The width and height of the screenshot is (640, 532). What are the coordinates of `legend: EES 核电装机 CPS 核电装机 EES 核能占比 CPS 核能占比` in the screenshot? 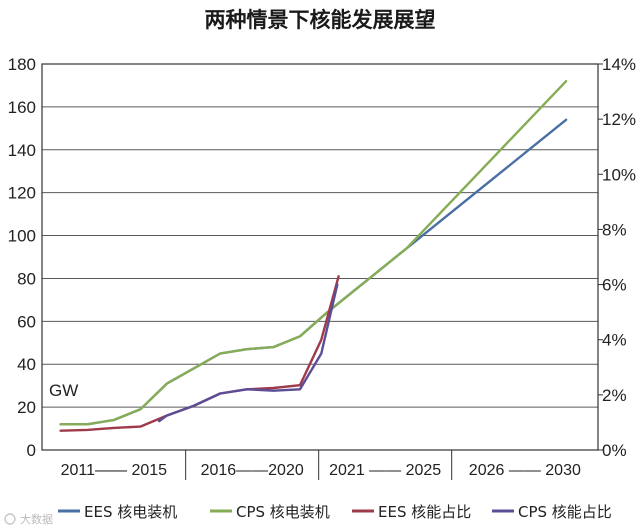 It's located at (335, 512).